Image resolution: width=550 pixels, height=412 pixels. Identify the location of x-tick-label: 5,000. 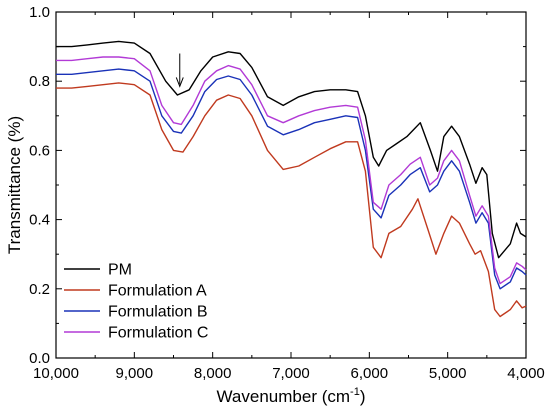
(448, 373).